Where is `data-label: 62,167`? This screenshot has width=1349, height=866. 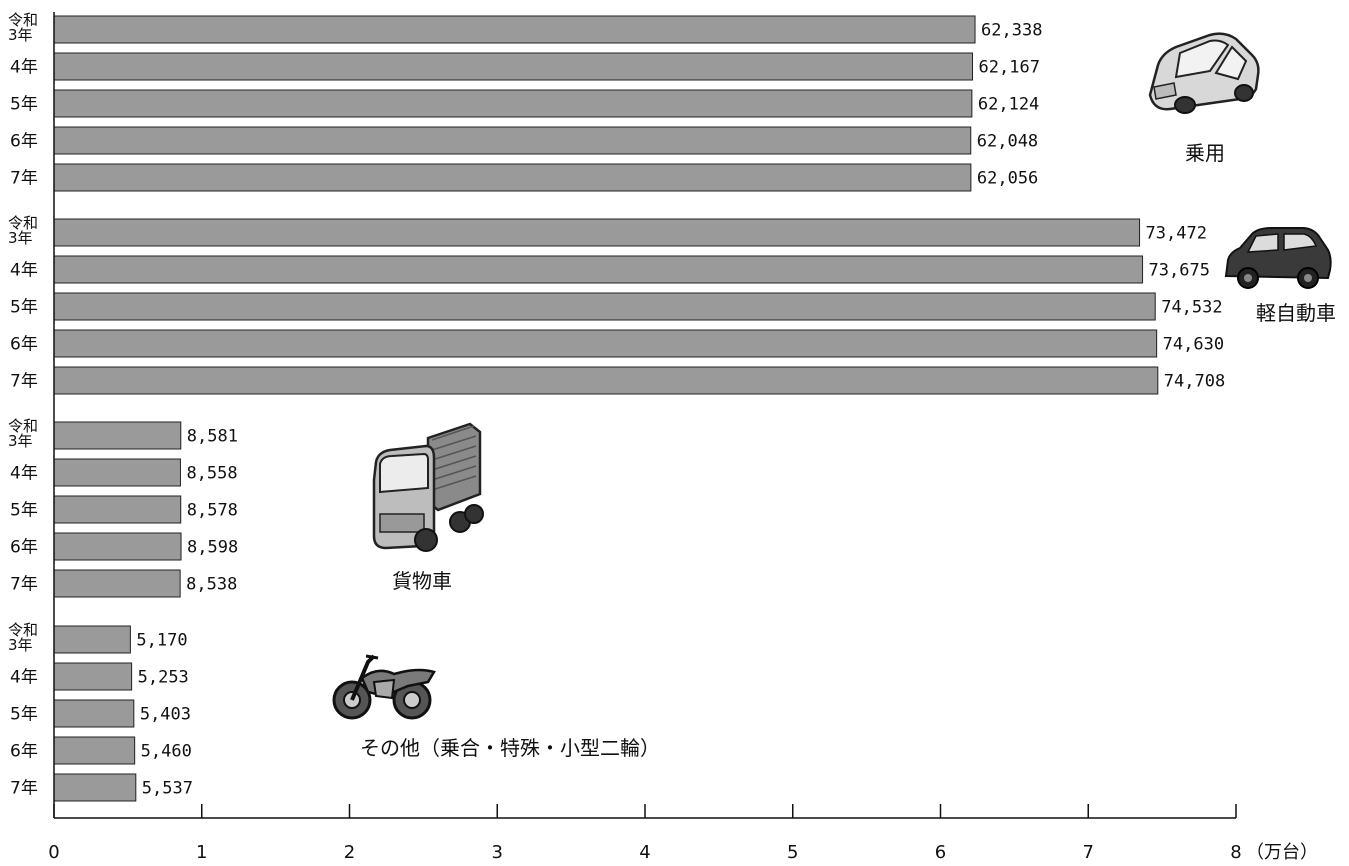
data-label: 62,167 is located at coordinates (1009, 68).